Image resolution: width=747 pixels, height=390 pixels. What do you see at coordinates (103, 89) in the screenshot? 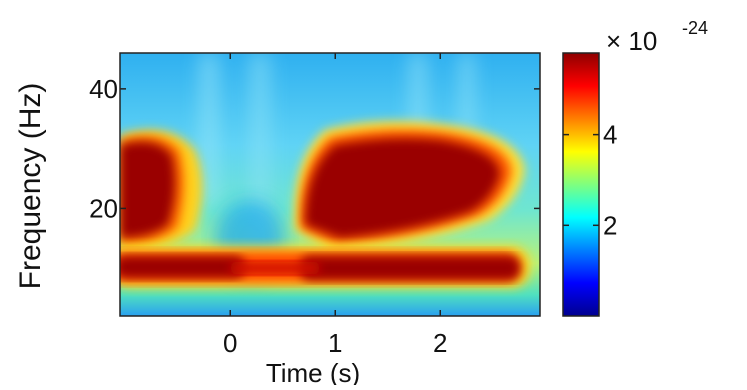
I see `y-tick-label-1: 40` at bounding box center [103, 89].